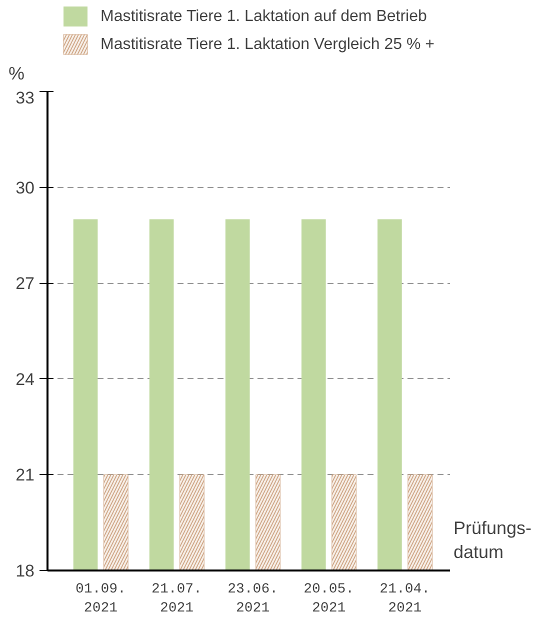  I want to click on y-tick-label: 24, so click(25, 379).